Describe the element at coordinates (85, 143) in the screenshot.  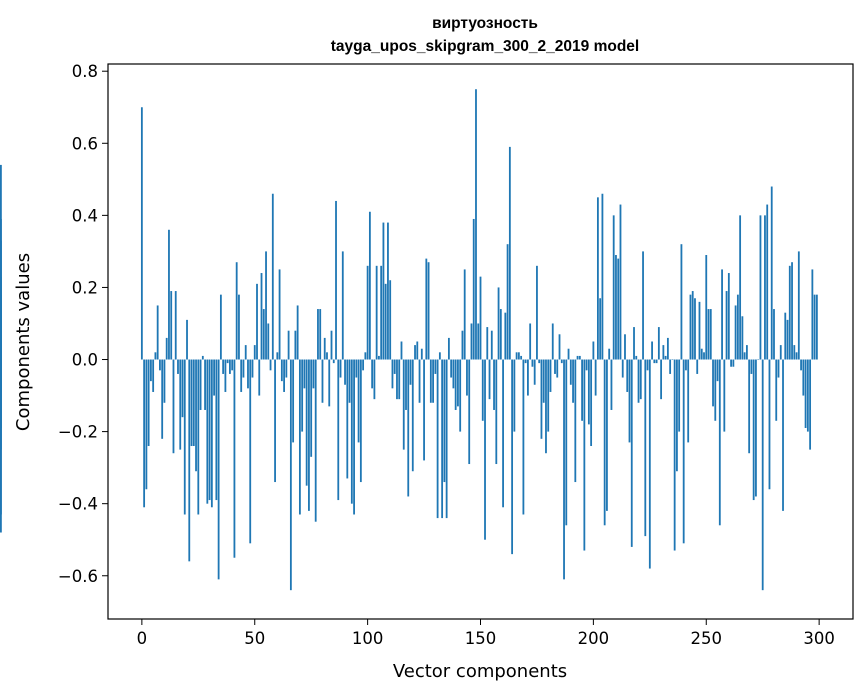
I see `y-tick-label: 0.6` at that location.